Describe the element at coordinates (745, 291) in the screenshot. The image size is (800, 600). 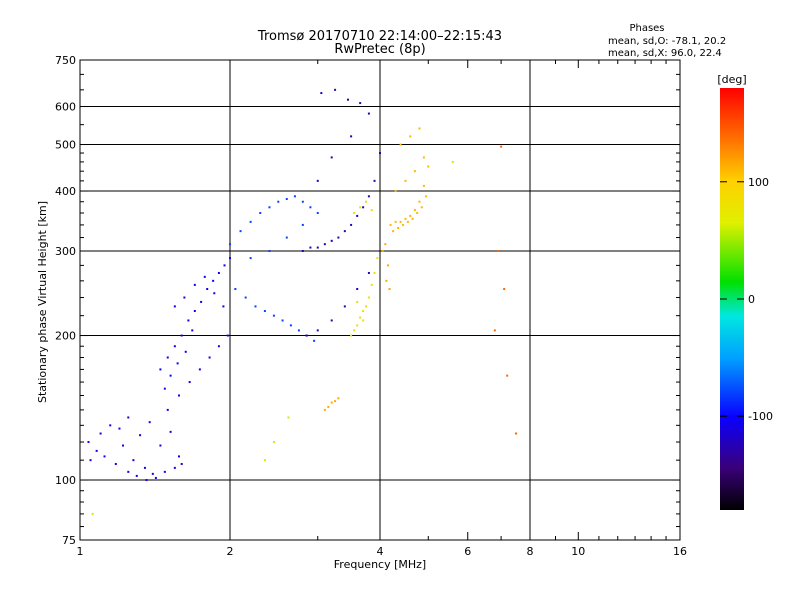
I see `colorbar: [deg] 100 0 -100` at that location.